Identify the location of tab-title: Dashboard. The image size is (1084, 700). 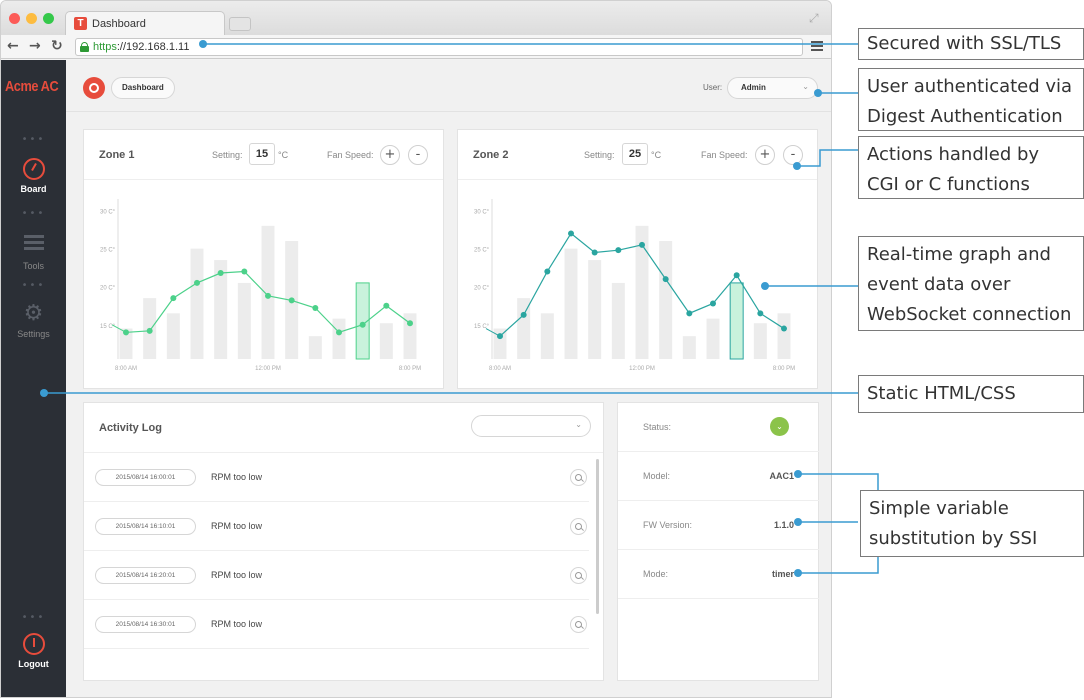
(119, 24).